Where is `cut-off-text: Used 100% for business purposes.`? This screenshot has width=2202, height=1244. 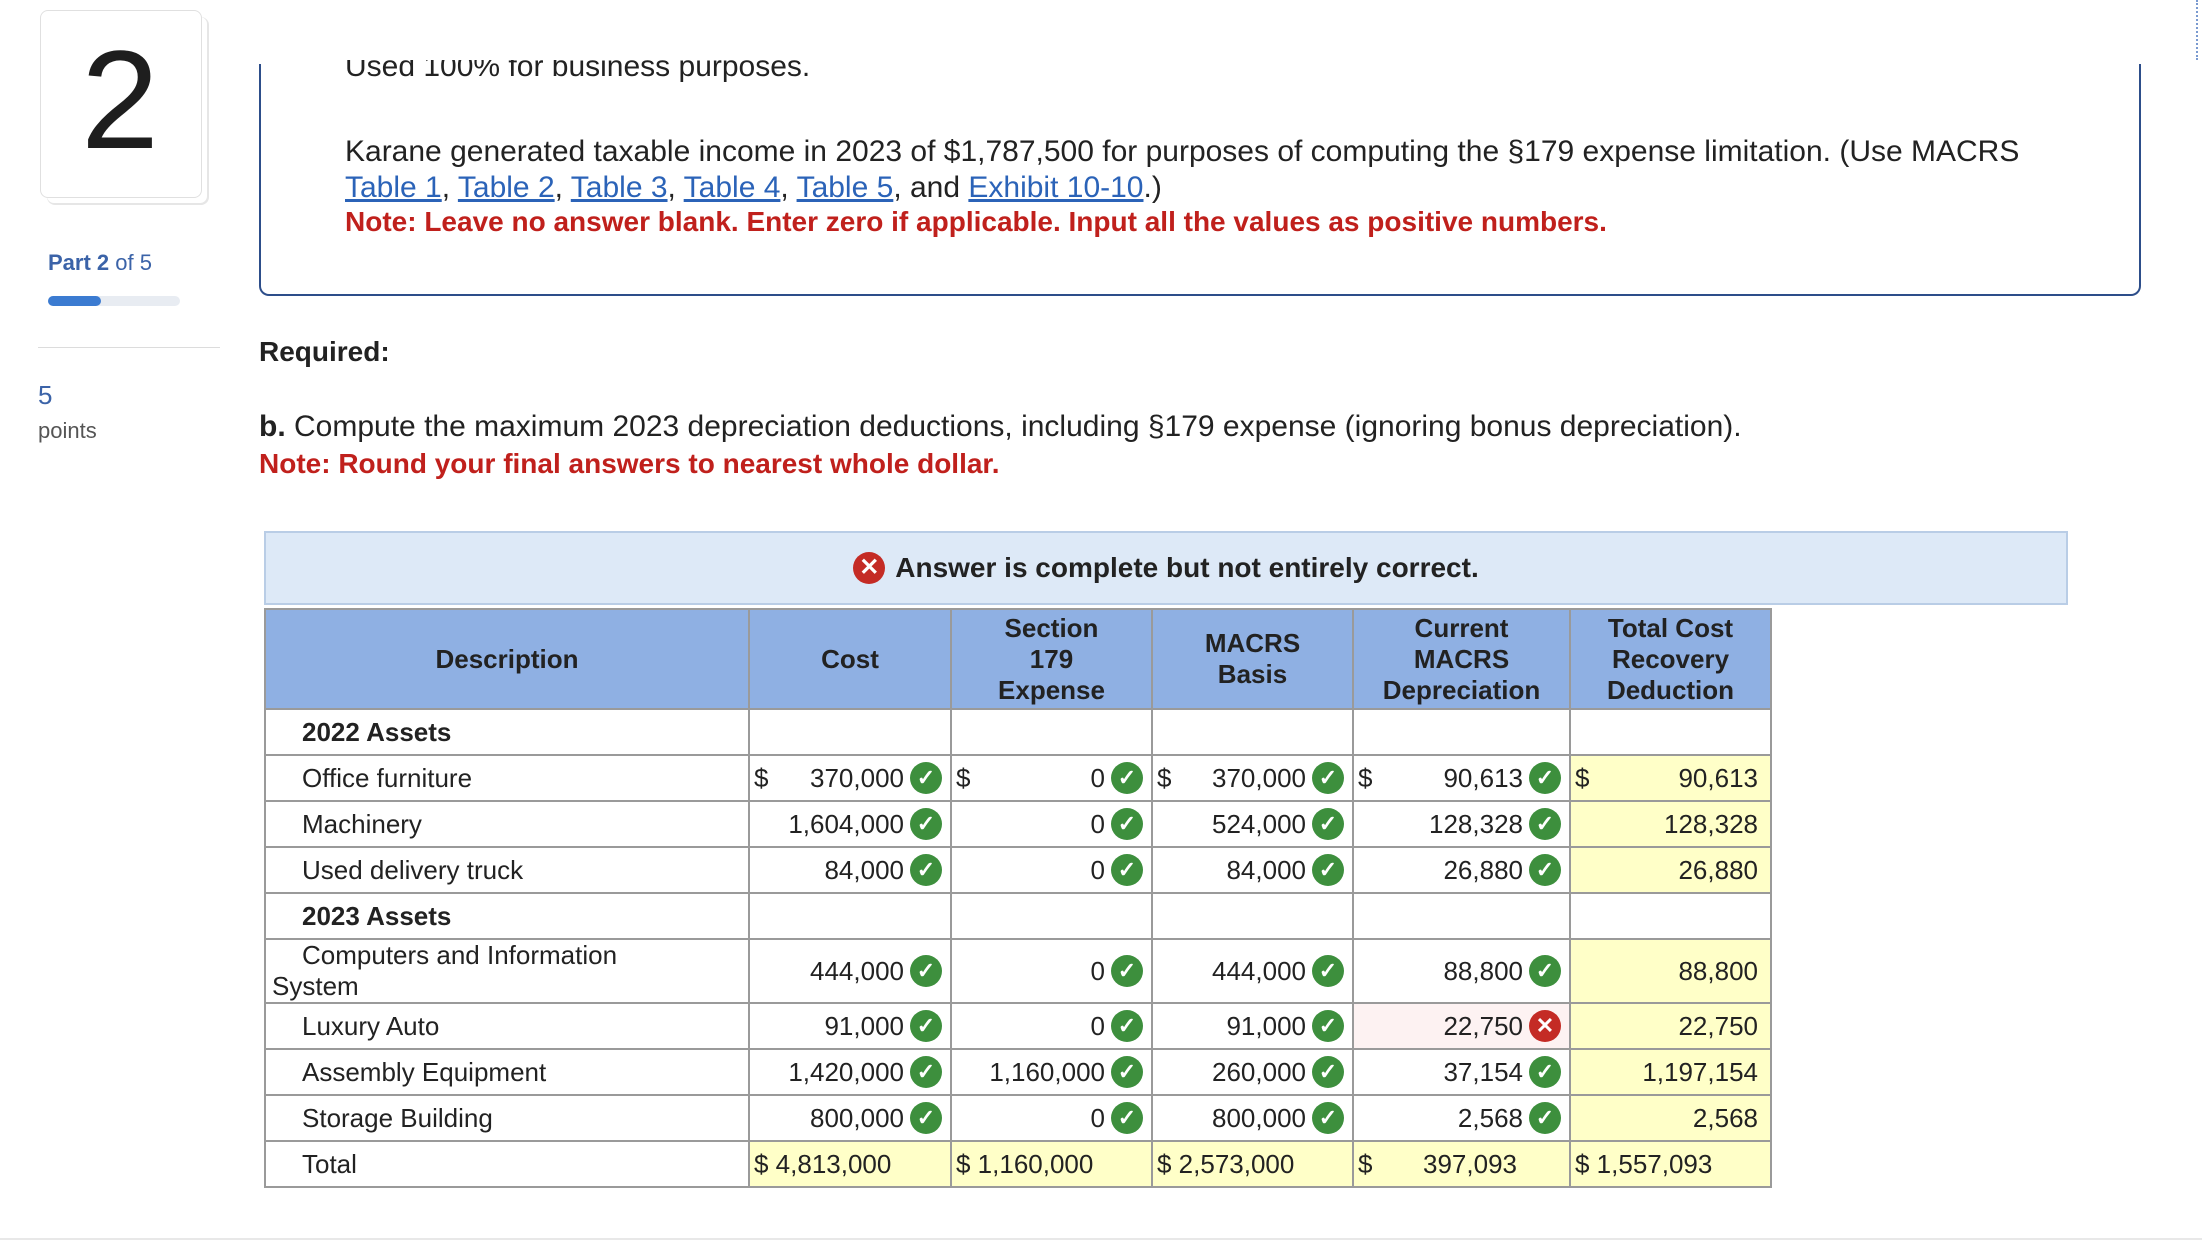
cut-off-text: Used 100% for business purposes. is located at coordinates (578, 71).